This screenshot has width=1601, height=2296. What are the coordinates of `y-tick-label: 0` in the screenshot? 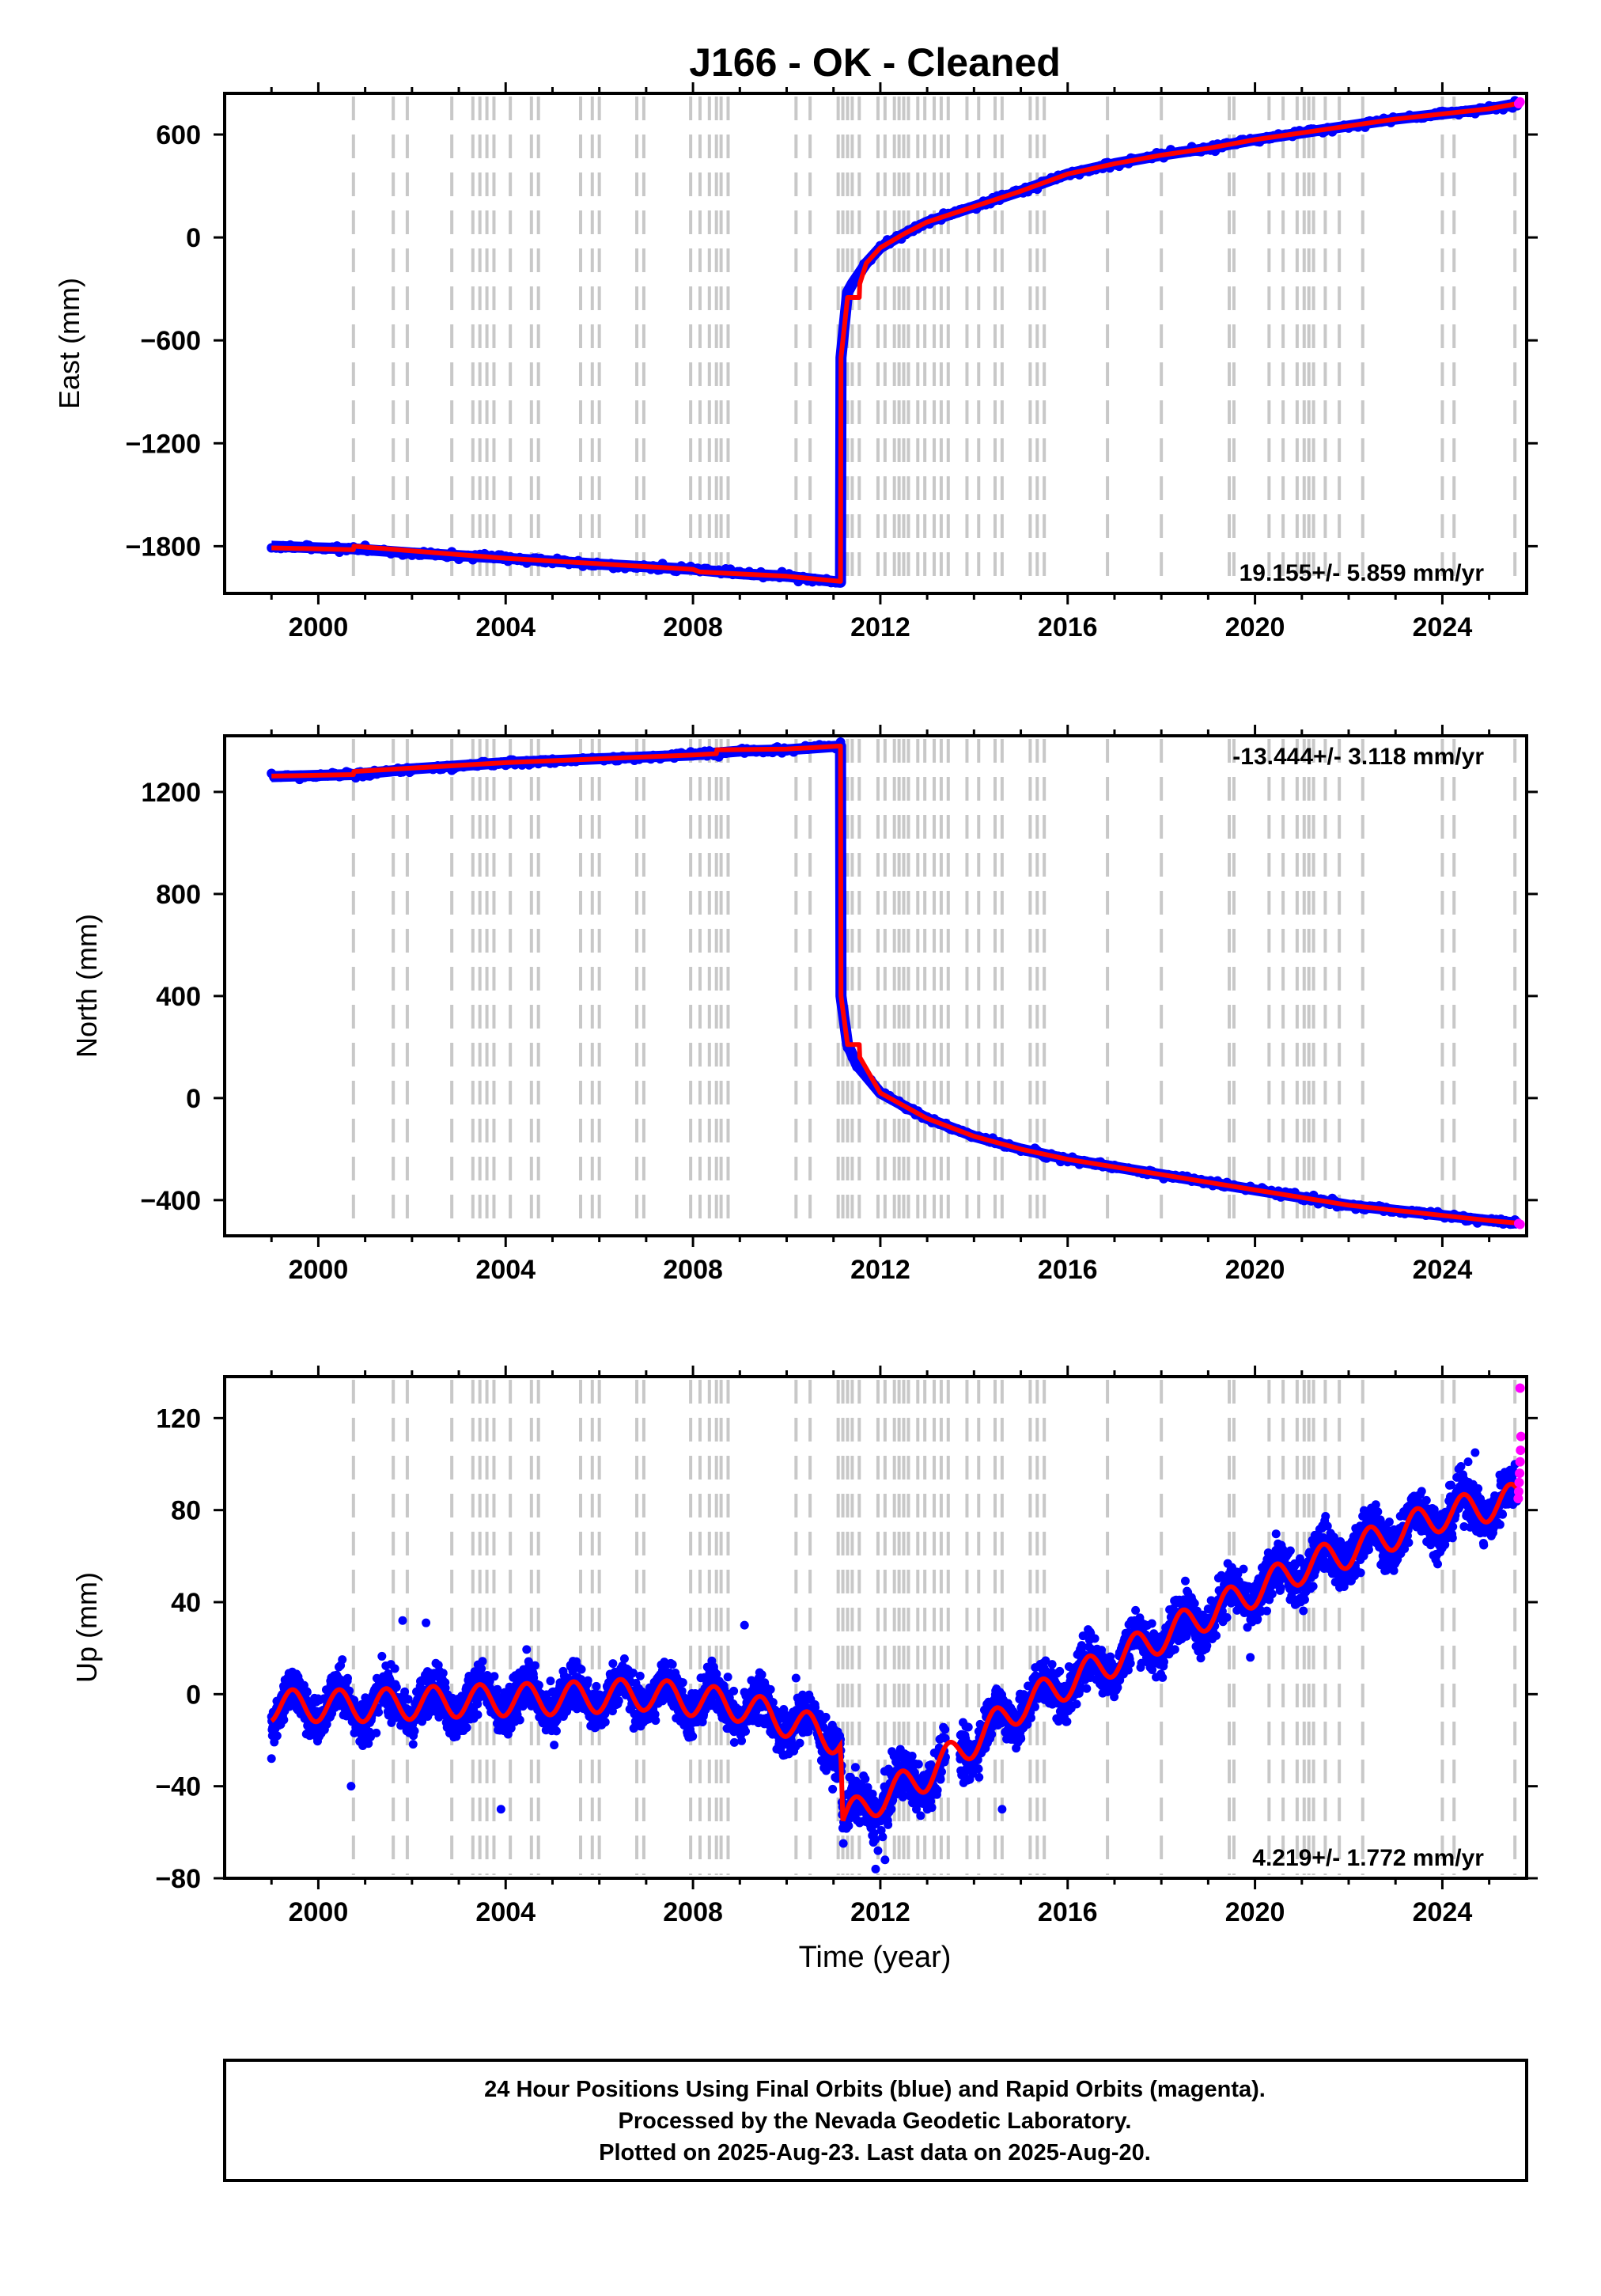 It's located at (193, 1099).